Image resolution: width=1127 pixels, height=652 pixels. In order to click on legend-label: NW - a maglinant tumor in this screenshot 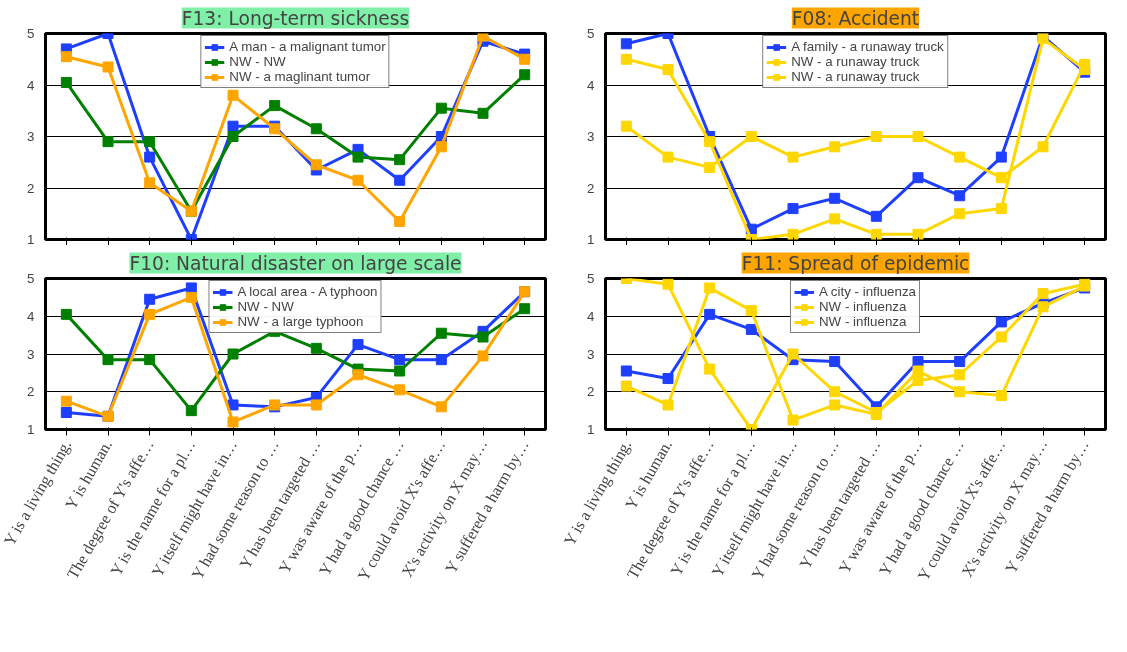, I will do `click(300, 76)`.